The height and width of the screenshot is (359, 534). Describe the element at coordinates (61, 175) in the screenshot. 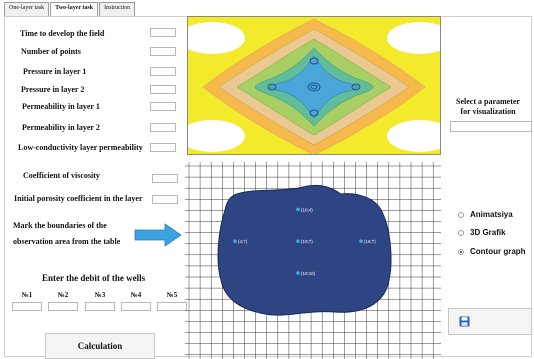

I see `viscosity-label: Coefficient of viscosity` at that location.